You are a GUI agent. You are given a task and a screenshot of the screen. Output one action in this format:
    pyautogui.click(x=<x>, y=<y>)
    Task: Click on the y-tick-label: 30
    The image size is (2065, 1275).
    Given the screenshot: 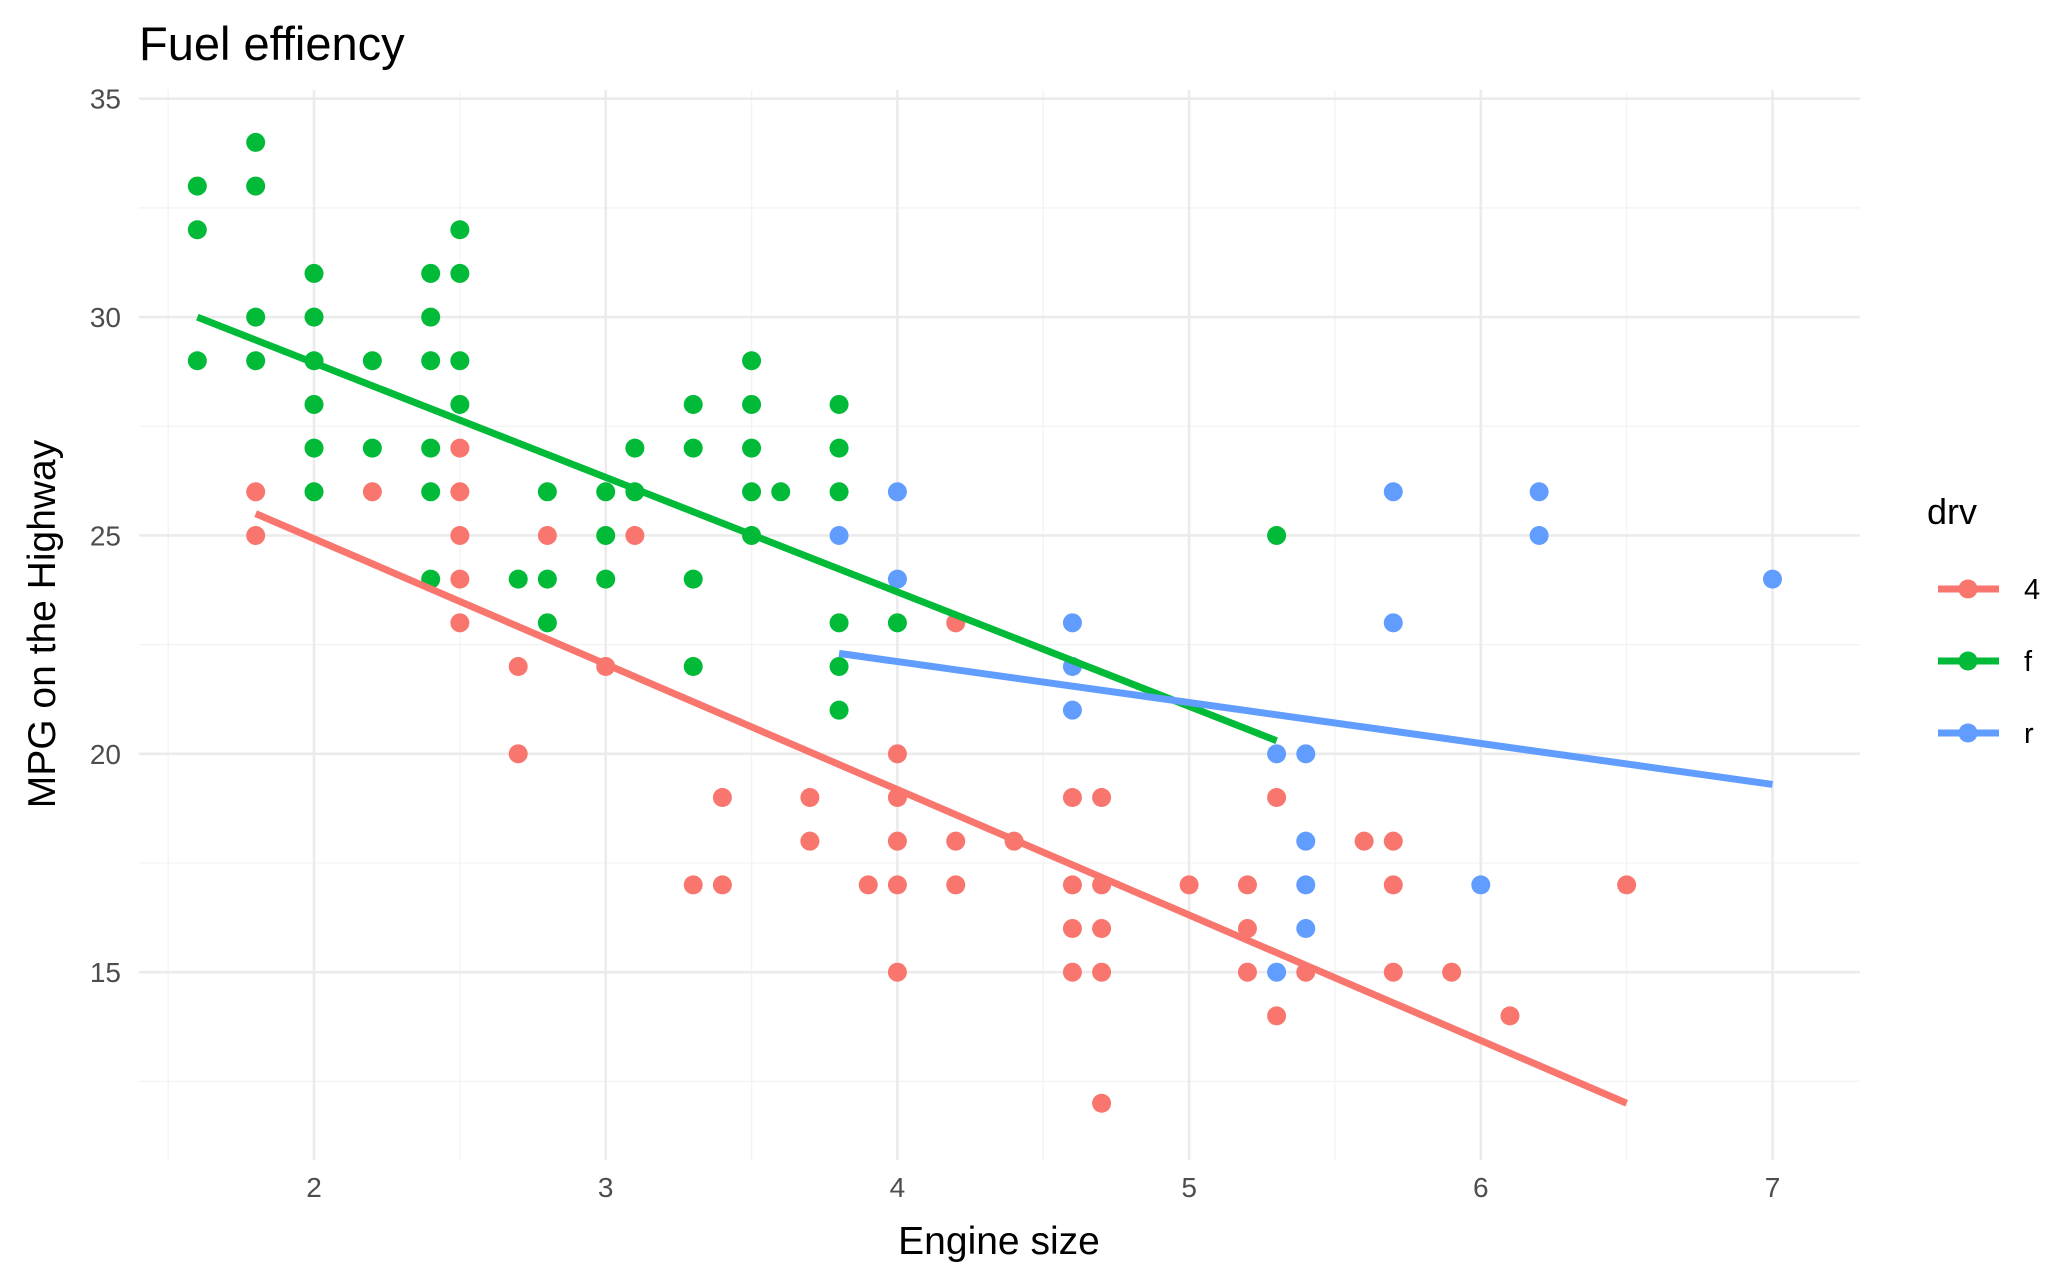 What is the action you would take?
    pyautogui.click(x=105, y=317)
    